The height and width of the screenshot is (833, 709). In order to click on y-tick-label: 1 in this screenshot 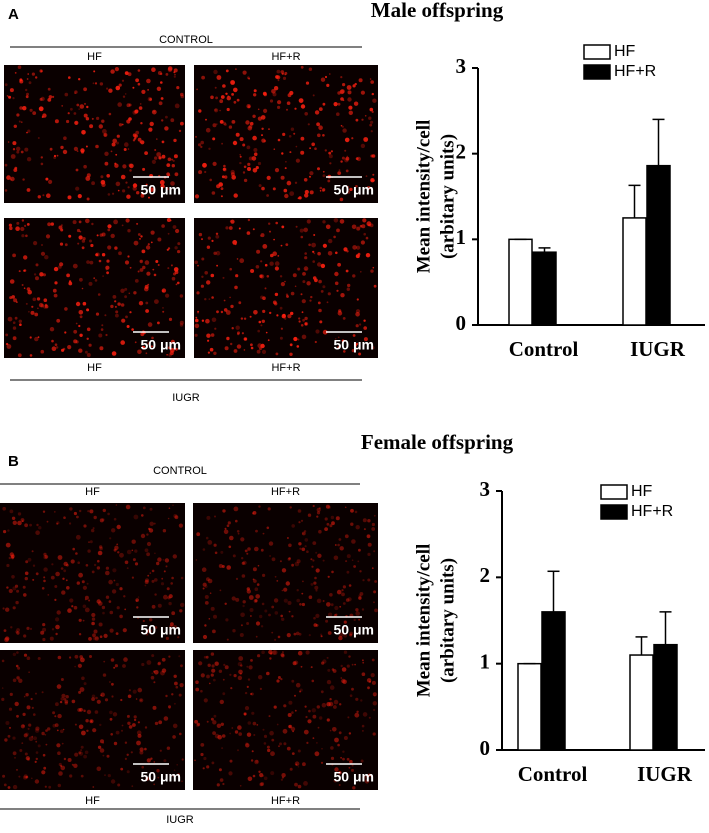, I will do `click(485, 661)`.